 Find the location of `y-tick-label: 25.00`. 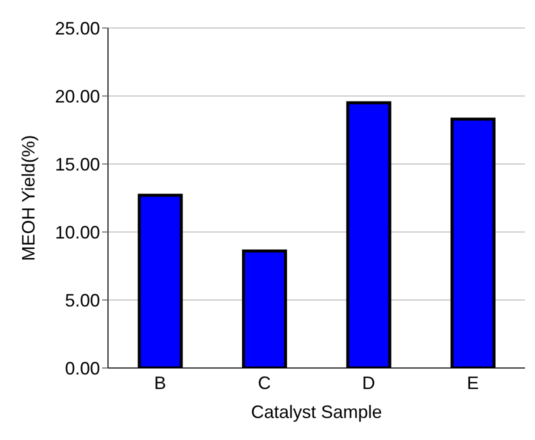

y-tick-label: 25.00 is located at coordinates (77, 28).